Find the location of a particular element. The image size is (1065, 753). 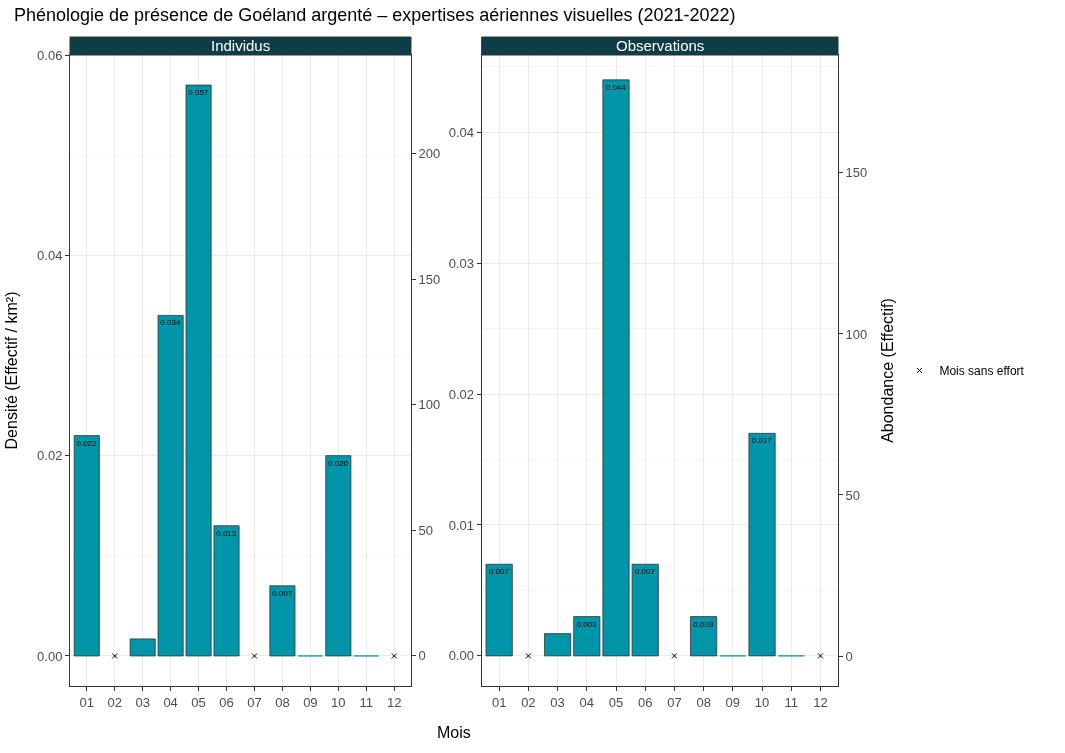

chart-title: Phénologie de présence de Goéland argenté – expertises aériennes visuelles (2021-2022) is located at coordinates (375, 15).